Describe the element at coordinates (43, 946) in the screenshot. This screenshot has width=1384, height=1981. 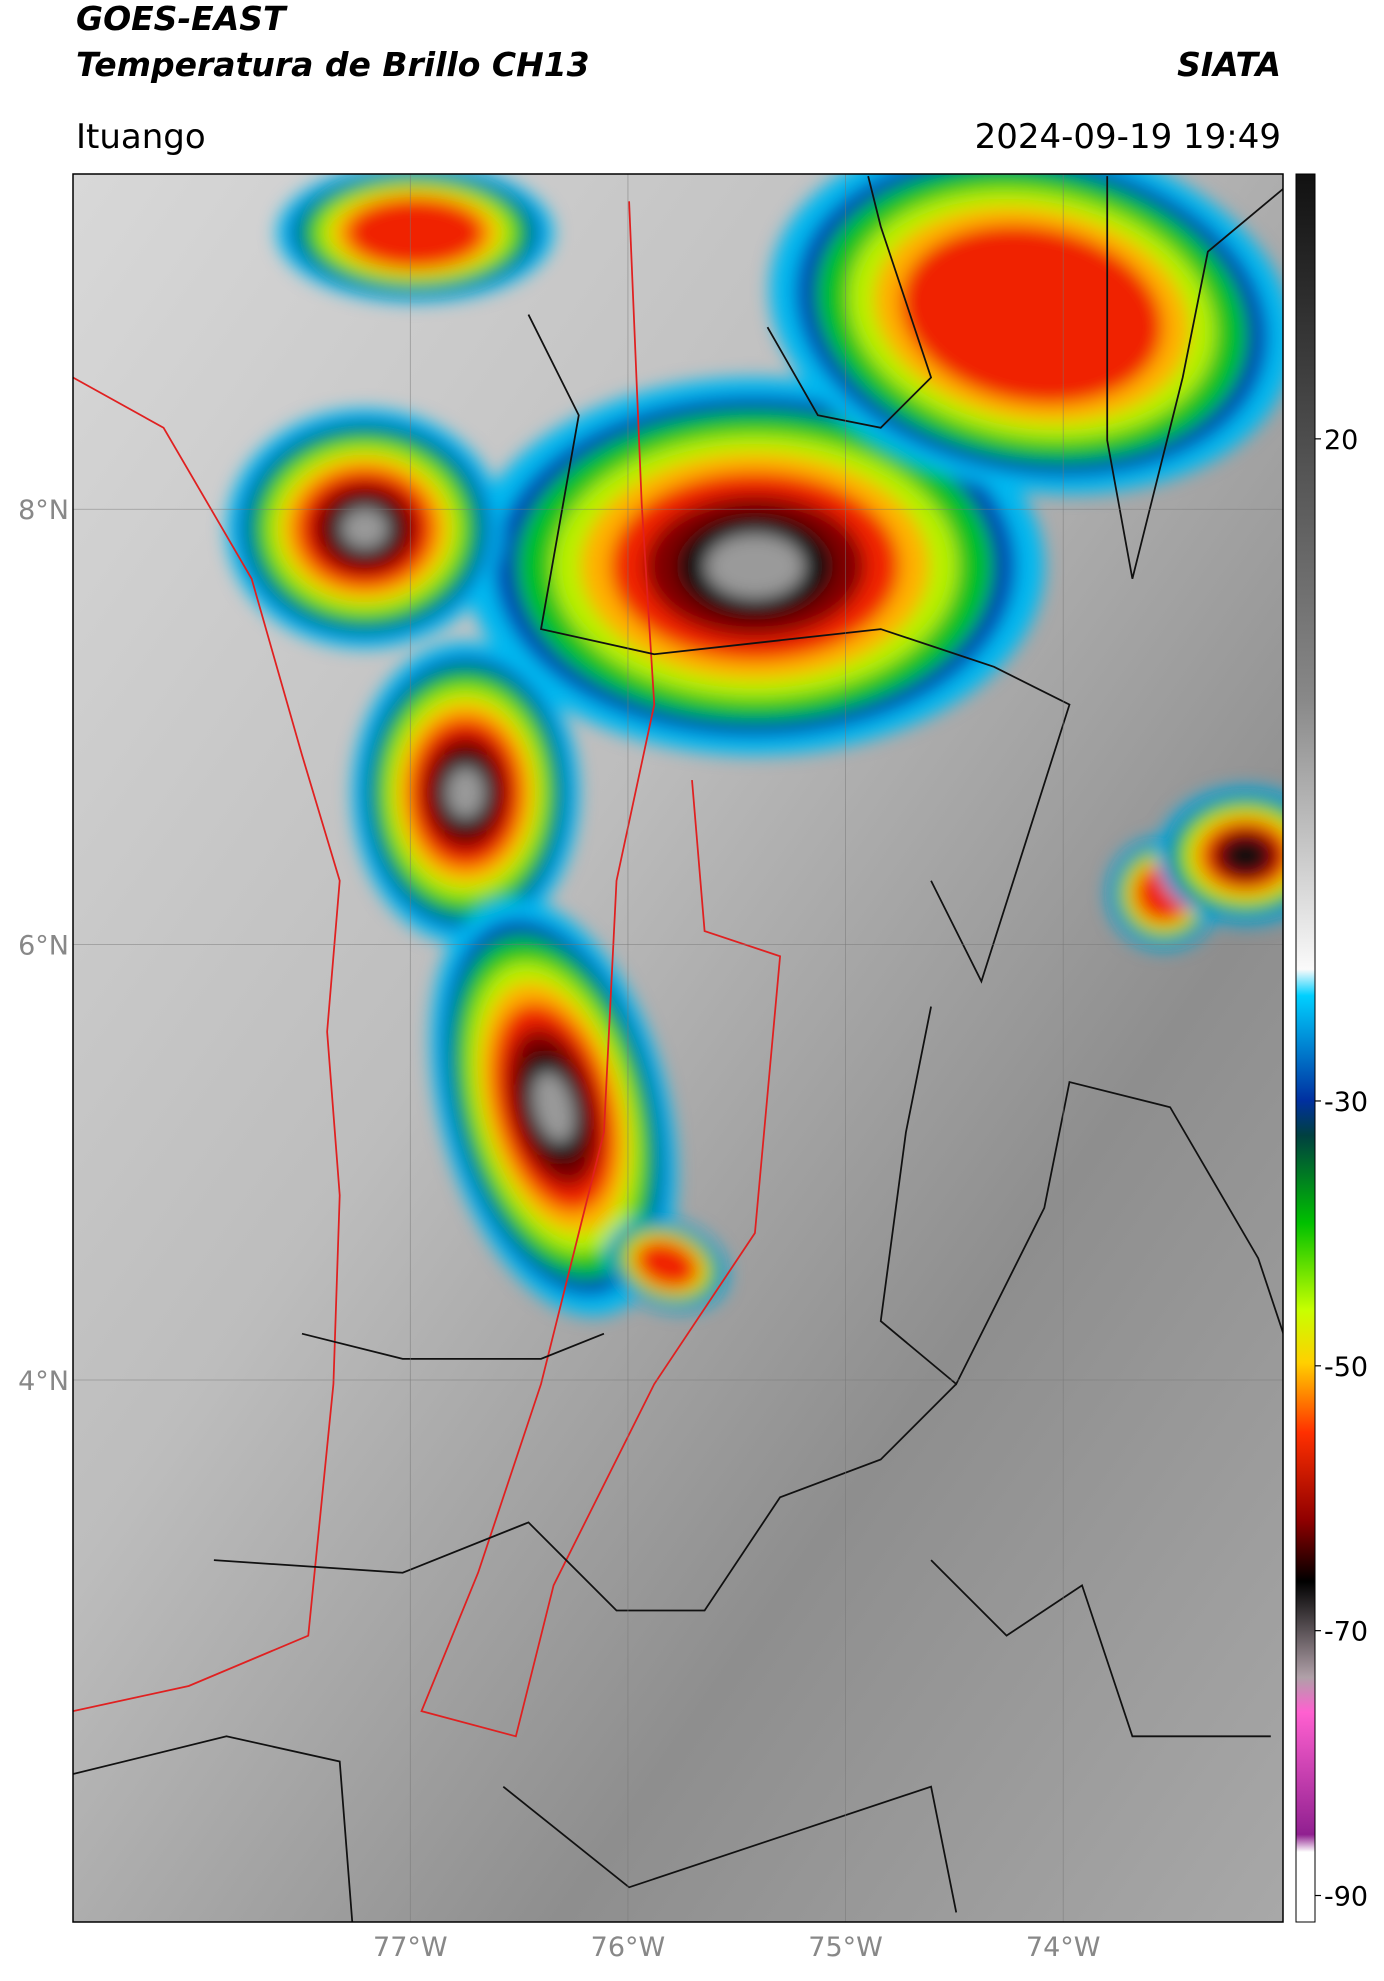
I see `lat-tick-label: 6°N` at that location.